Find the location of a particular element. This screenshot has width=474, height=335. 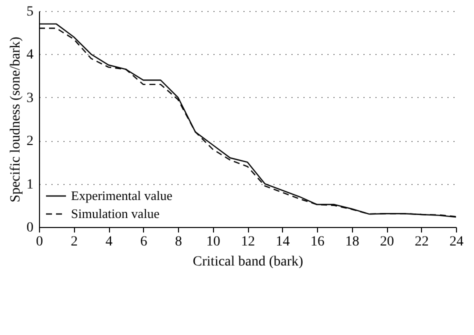

x-tick-label: 22 is located at coordinates (421, 242).